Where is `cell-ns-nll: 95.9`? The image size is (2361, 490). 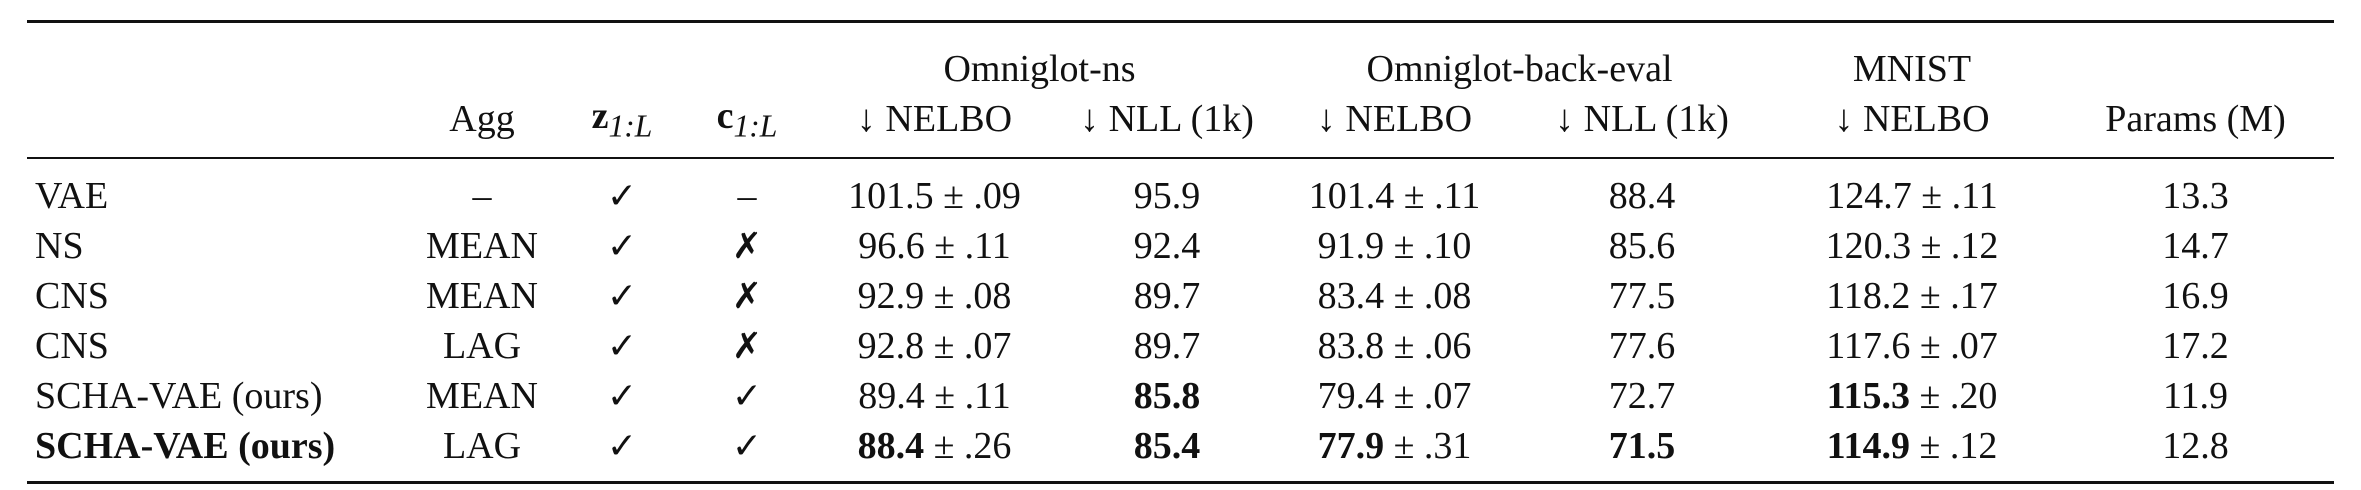
cell-ns-nll: 95.9 is located at coordinates (1167, 196).